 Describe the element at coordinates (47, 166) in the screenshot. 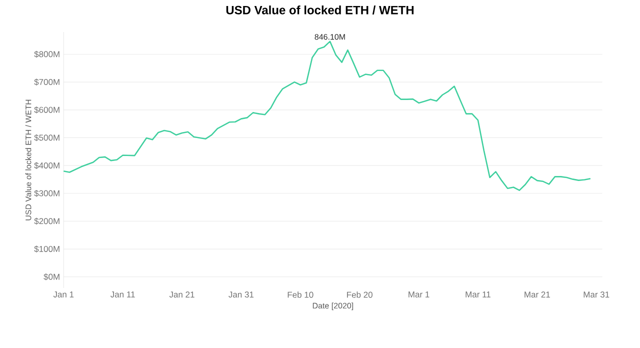

I see `y-tick-label: $400M` at that location.